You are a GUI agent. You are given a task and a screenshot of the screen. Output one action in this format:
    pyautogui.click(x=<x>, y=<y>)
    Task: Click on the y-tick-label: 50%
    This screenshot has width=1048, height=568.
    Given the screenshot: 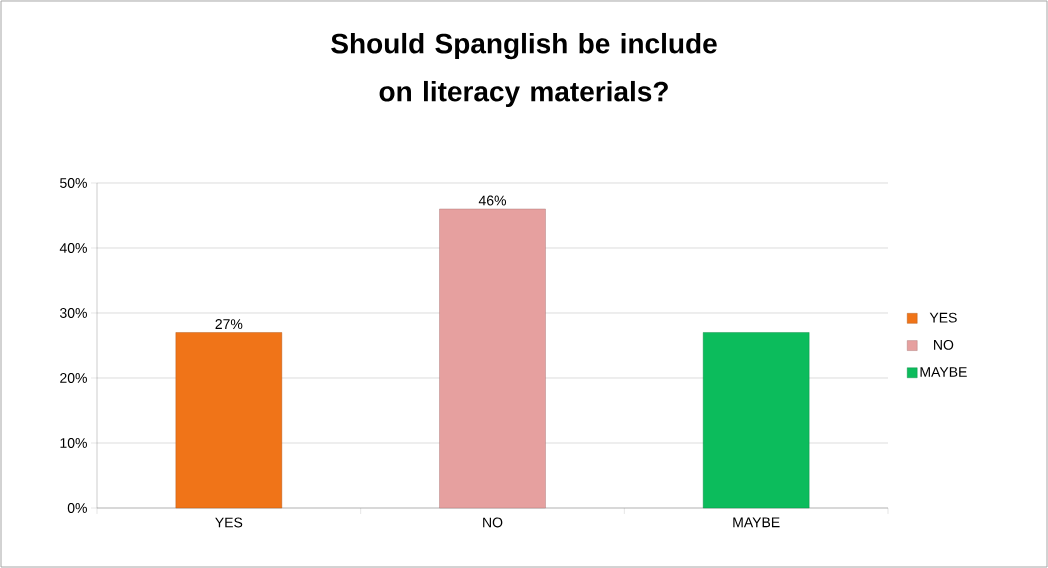 What is the action you would take?
    pyautogui.click(x=73, y=183)
    